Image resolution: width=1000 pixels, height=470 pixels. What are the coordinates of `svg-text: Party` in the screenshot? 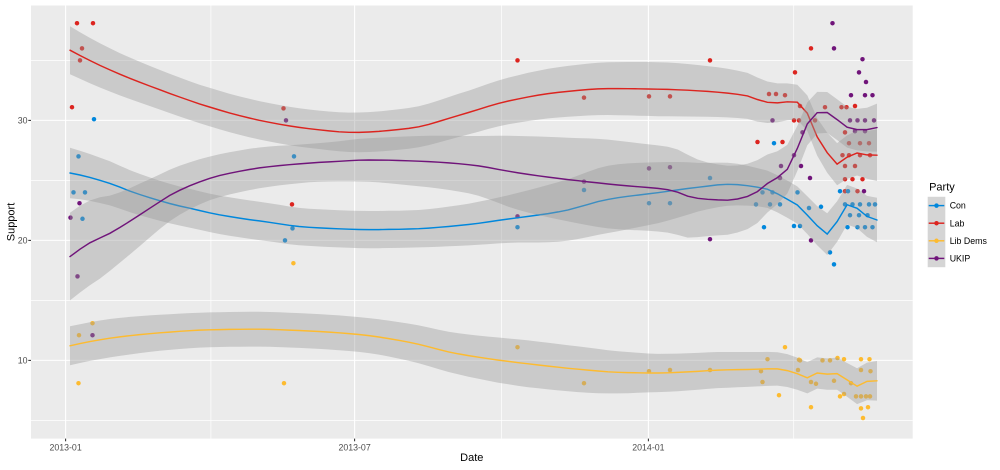 It's located at (942, 188).